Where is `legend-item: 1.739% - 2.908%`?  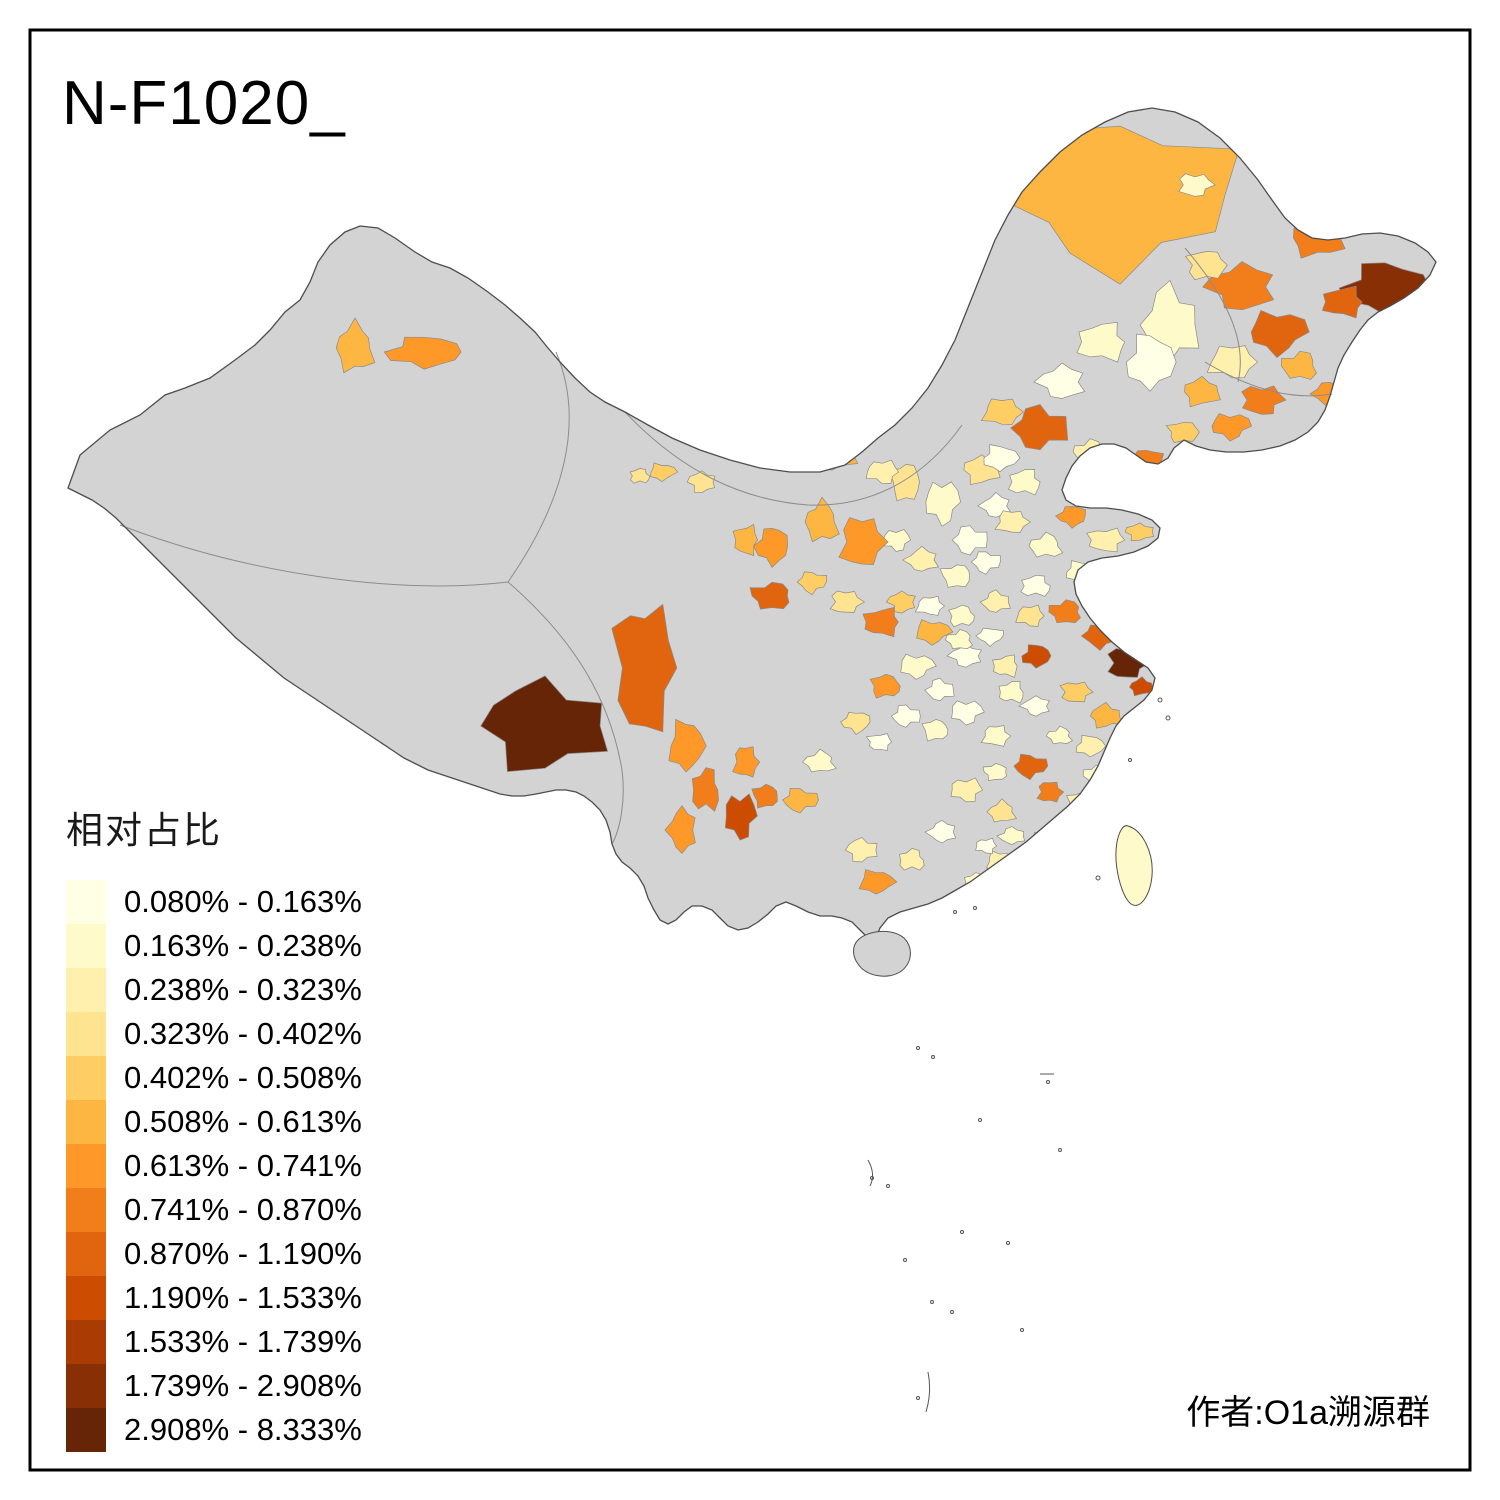
legend-item: 1.739% - 2.908% is located at coordinates (214, 1386).